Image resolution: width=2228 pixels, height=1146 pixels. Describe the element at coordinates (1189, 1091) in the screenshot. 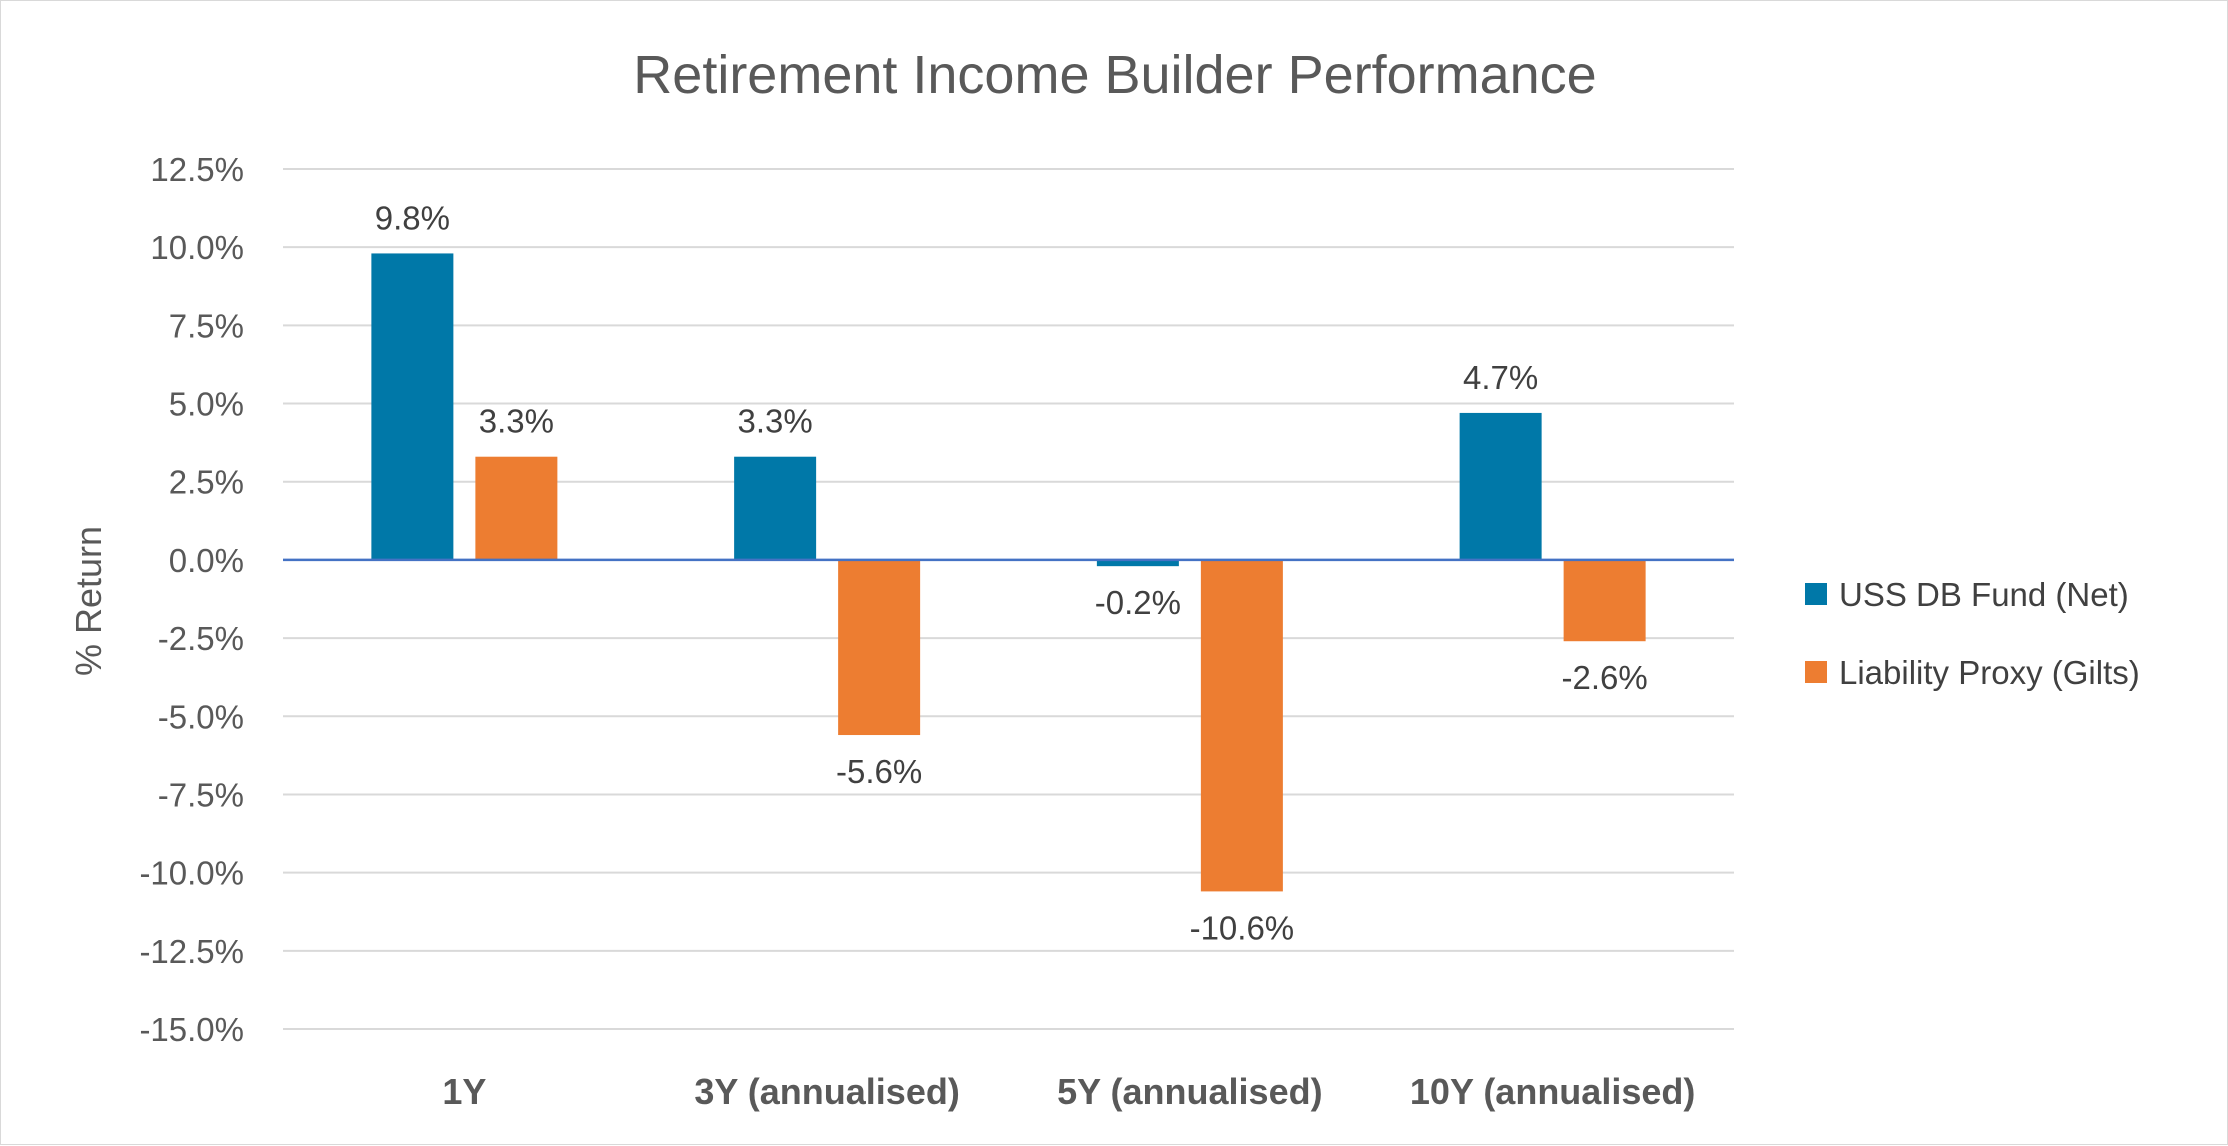

I see `x-category-label: 5Y (annualised)` at that location.